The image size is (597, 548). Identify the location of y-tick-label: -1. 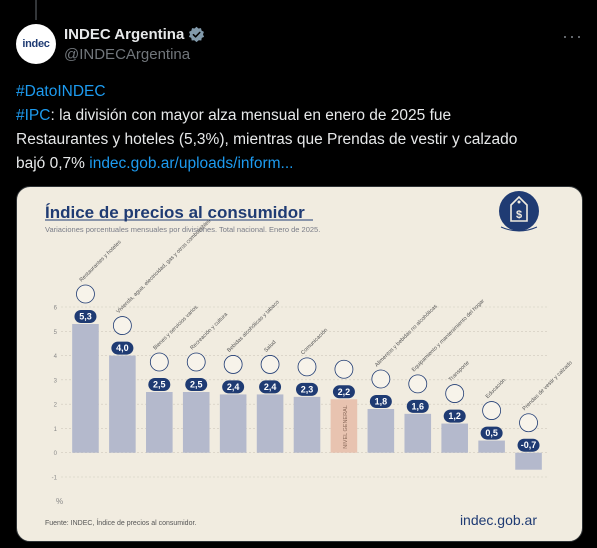
(55, 479).